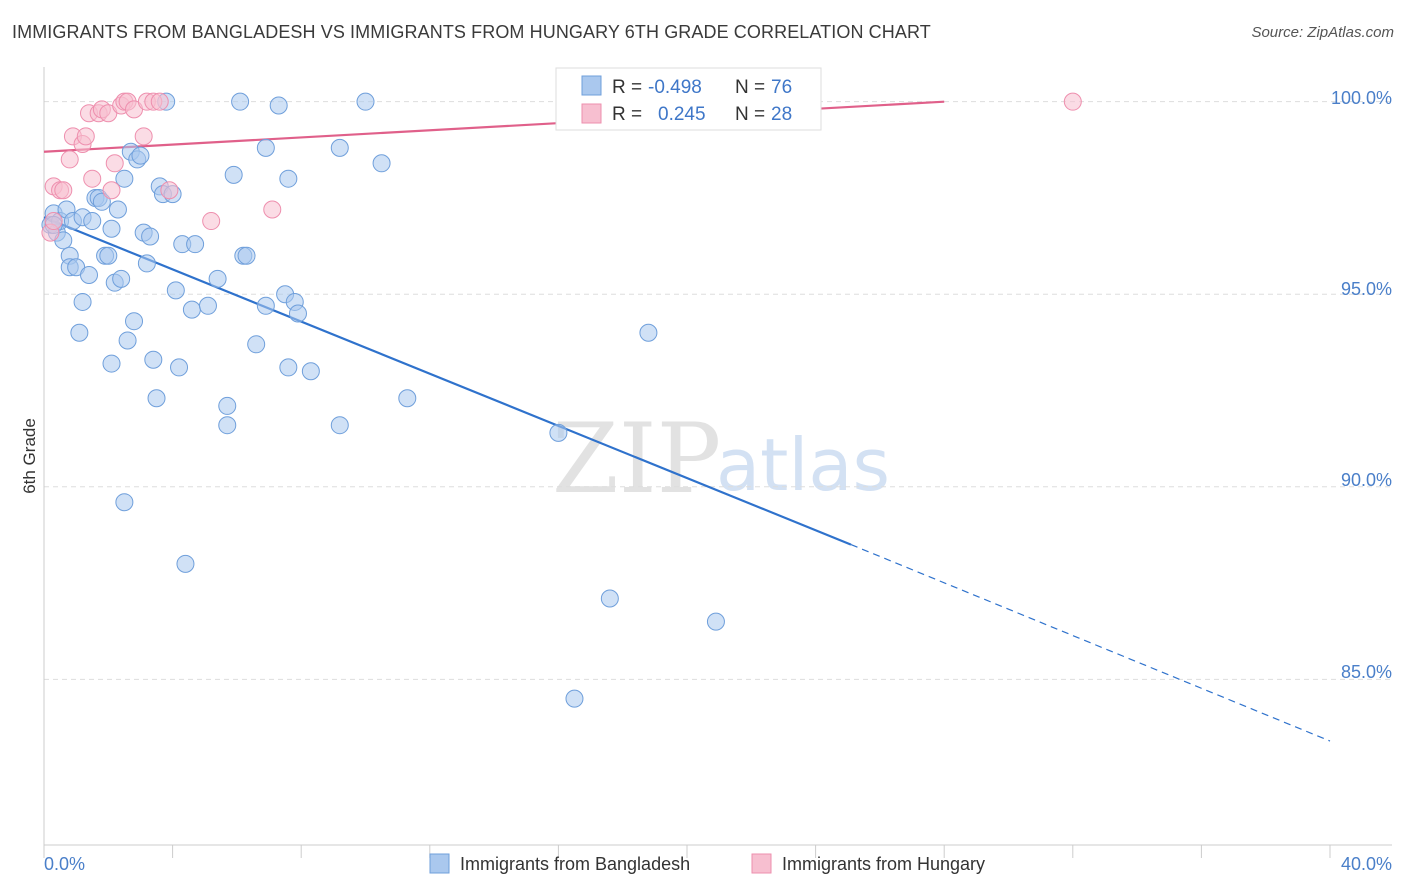  What do you see at coordinates (636, 459) in the screenshot?
I see `watermark-zip: ZIP` at bounding box center [636, 459].